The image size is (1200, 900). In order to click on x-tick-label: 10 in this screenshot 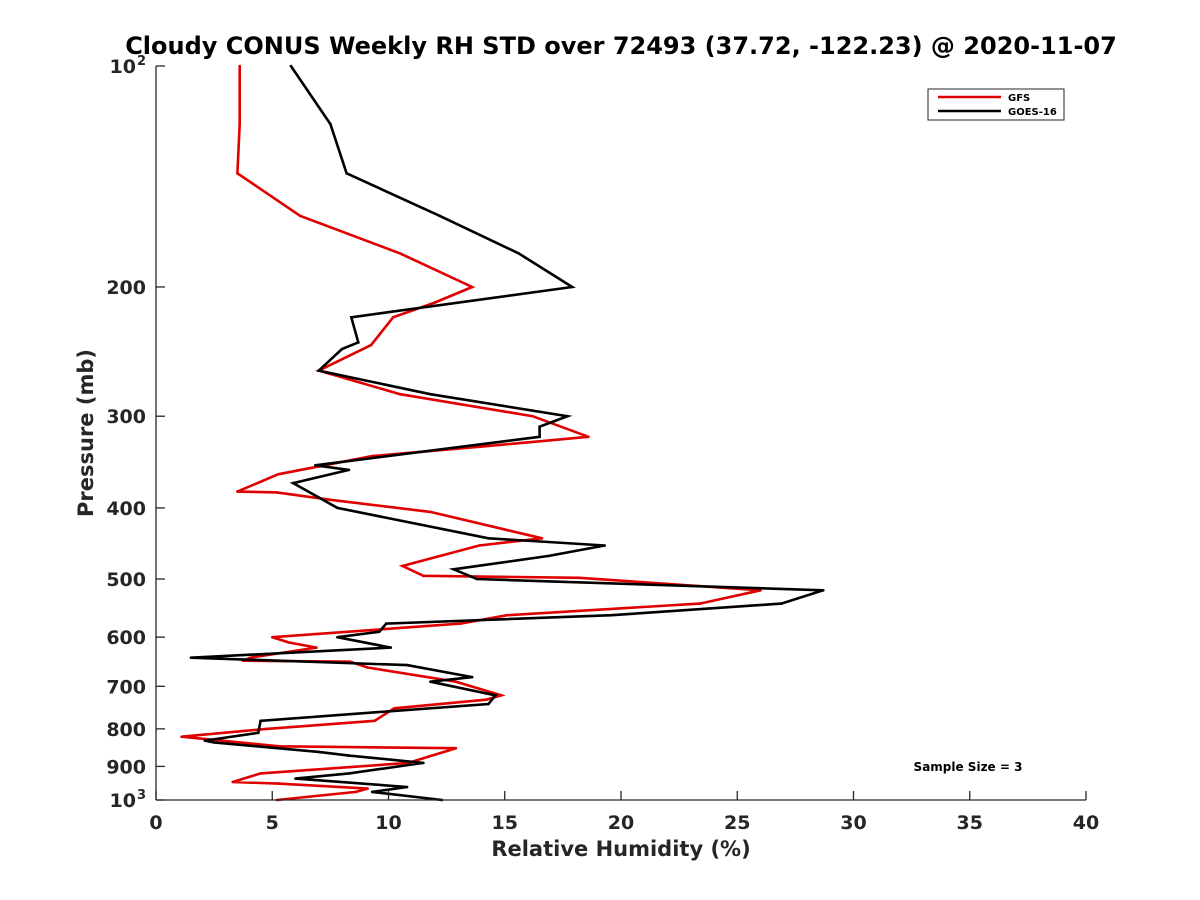, I will do `click(388, 823)`.